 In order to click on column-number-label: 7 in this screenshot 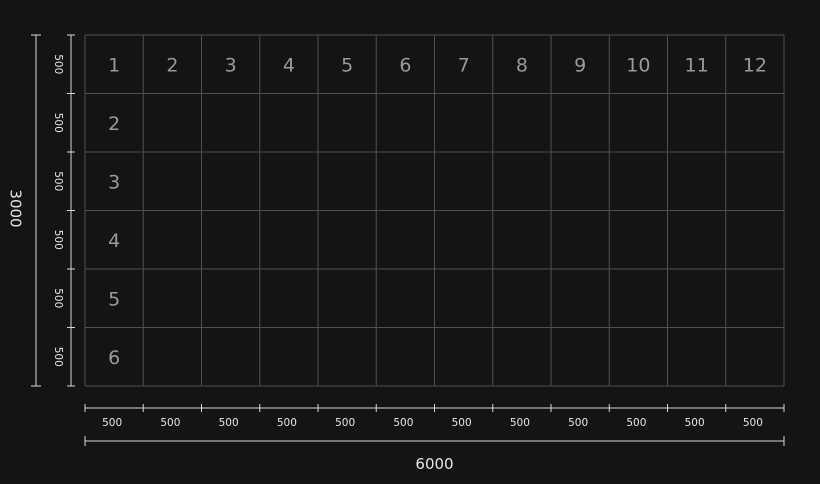, I will do `click(464, 65)`.